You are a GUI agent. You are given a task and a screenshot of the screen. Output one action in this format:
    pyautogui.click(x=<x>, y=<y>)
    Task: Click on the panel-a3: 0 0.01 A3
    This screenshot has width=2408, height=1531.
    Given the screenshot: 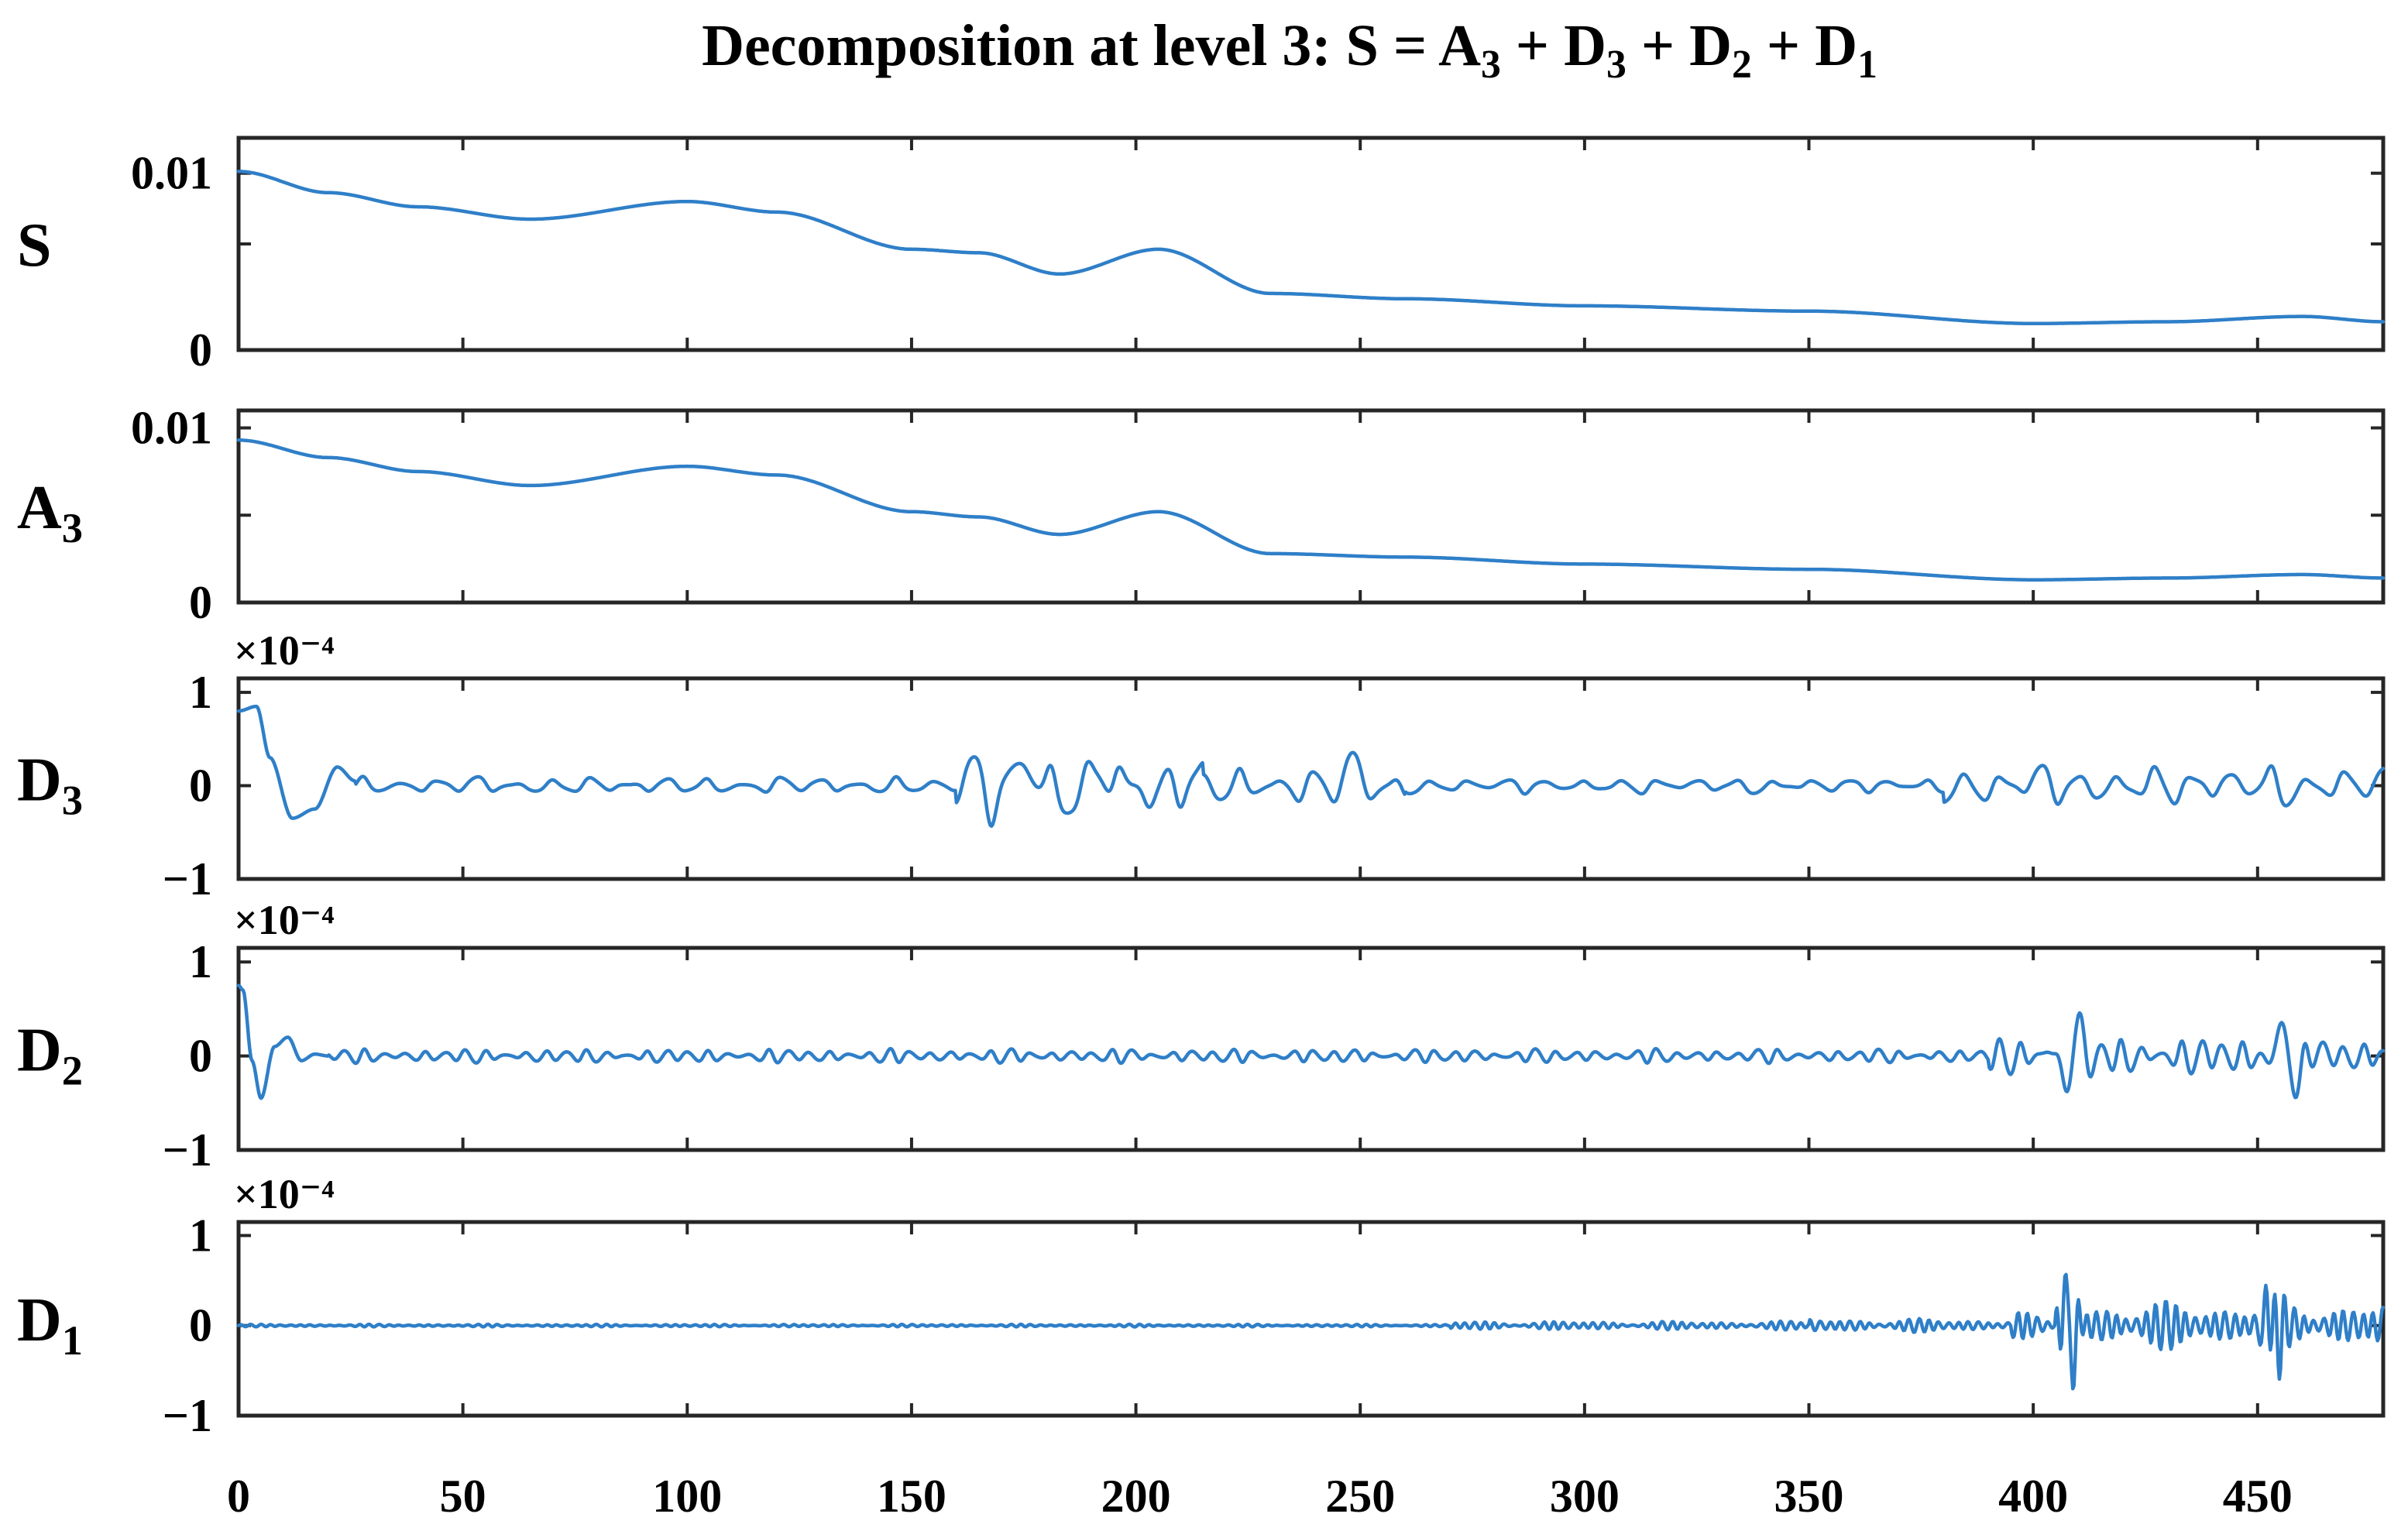 What is the action you would take?
    pyautogui.click(x=1201, y=515)
    